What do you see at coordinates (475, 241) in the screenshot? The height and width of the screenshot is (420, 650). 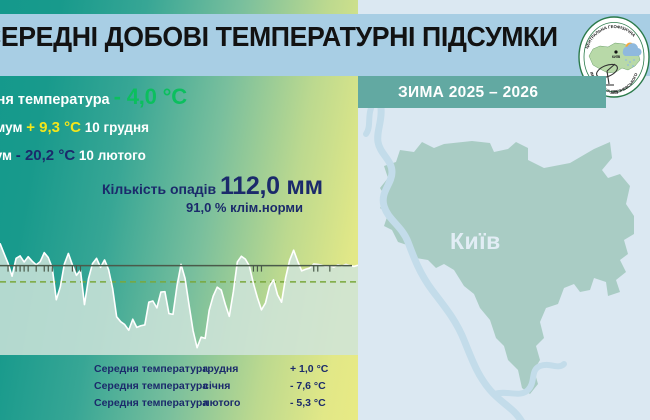 I see `map-label-kyiv: Київ` at bounding box center [475, 241].